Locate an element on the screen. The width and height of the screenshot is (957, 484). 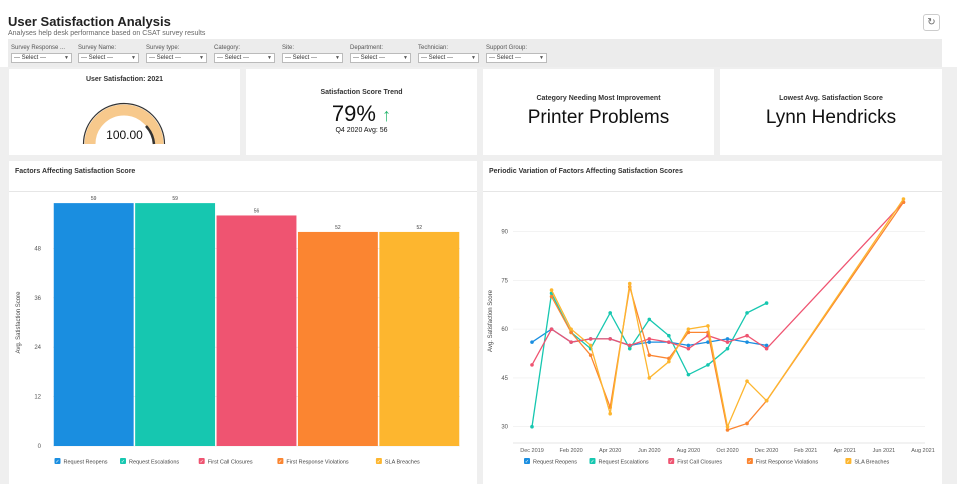
trend-value-row: 79% ↑ is located at coordinates (361, 114).